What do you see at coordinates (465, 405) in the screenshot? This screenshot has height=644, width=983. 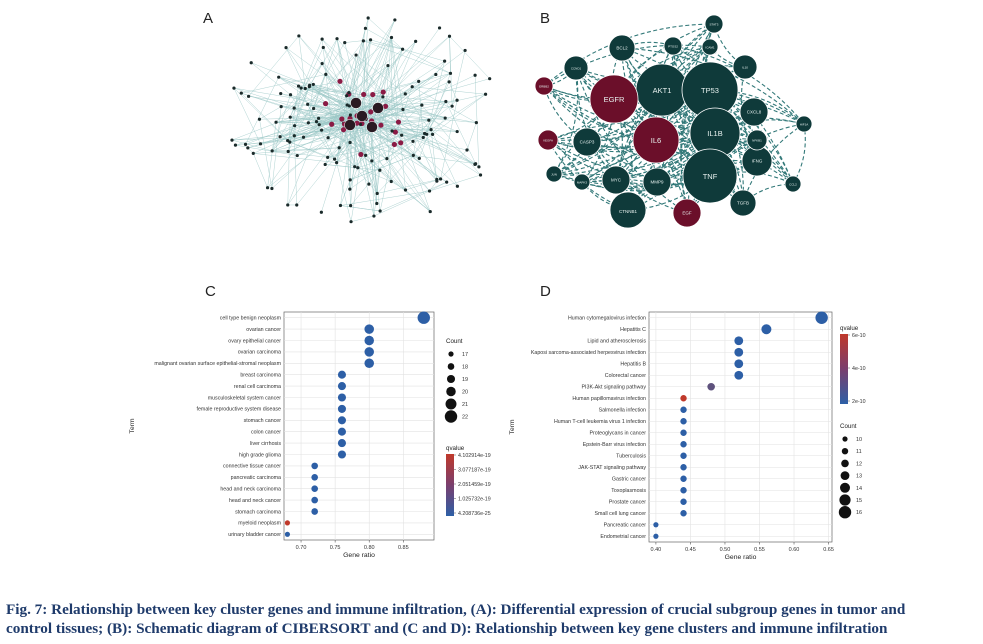 I see `count-legend-label: 21` at bounding box center [465, 405].